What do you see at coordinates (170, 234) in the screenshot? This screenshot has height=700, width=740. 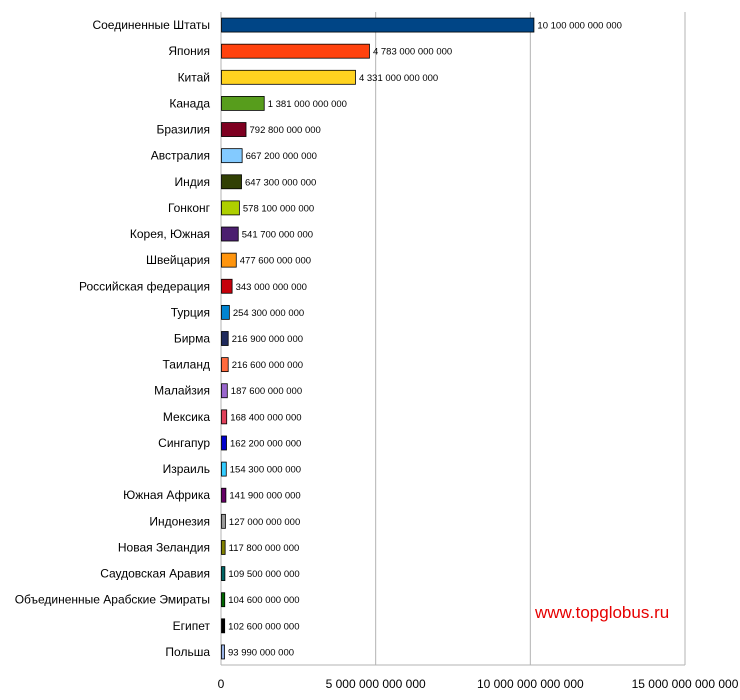 I see `category-label: Корея, Южная` at bounding box center [170, 234].